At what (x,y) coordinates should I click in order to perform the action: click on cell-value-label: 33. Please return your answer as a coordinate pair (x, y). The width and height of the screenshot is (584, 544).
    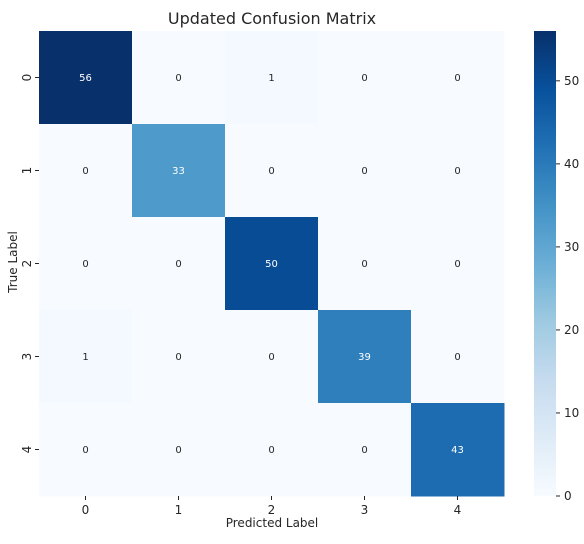
    Looking at the image, I should click on (178, 171).